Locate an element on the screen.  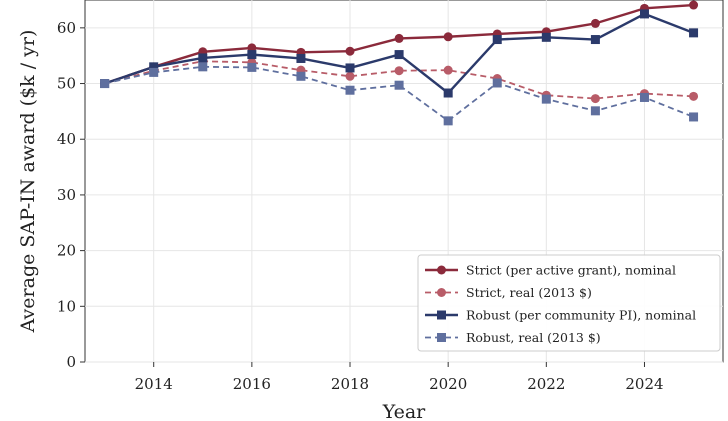
legend-label: Strict (per active grant), nominal is located at coordinates (571, 270).